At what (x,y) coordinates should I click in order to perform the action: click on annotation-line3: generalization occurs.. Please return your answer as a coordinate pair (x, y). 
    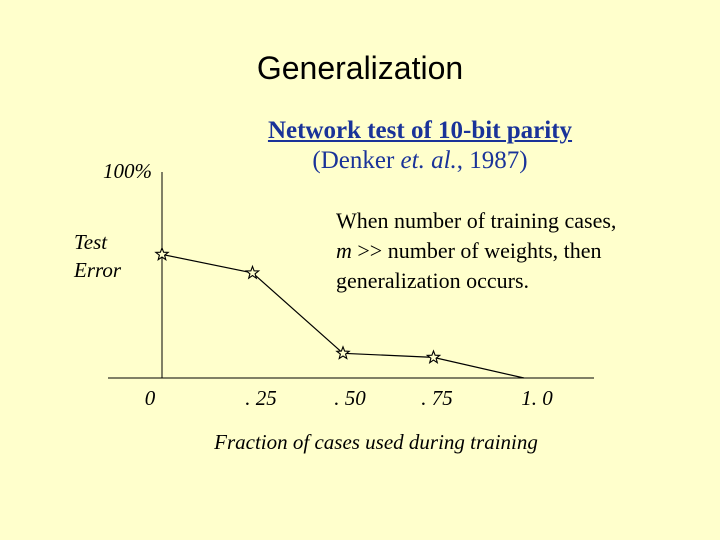
    Looking at the image, I should click on (433, 280).